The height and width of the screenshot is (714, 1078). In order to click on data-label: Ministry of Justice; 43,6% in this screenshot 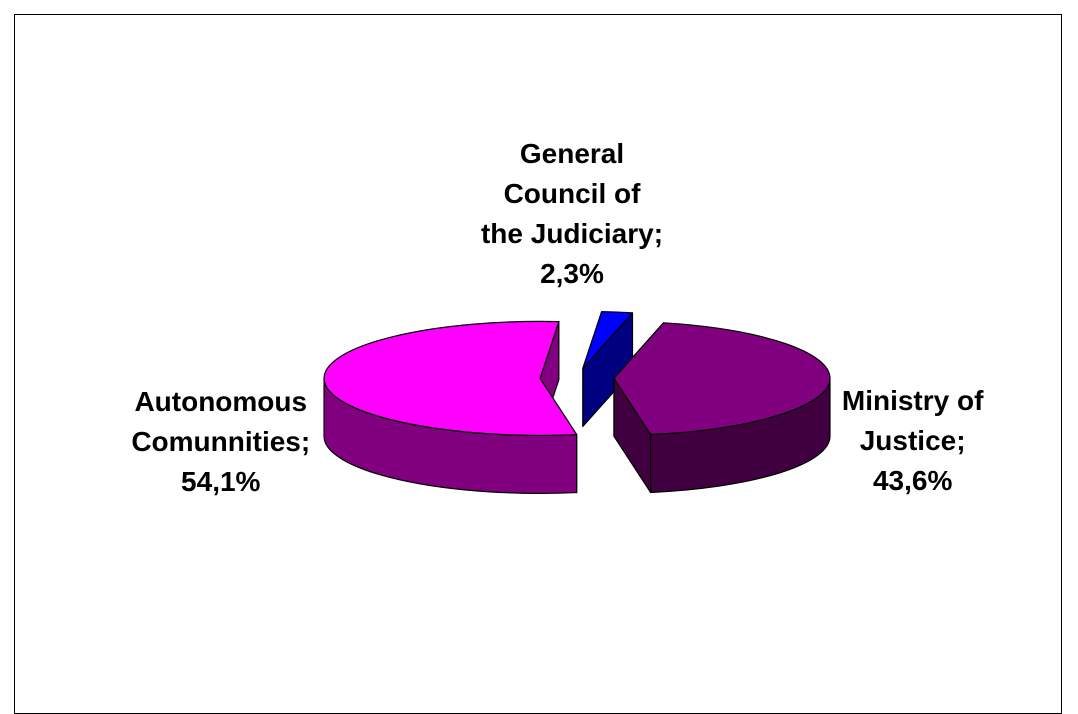, I will do `click(913, 441)`.